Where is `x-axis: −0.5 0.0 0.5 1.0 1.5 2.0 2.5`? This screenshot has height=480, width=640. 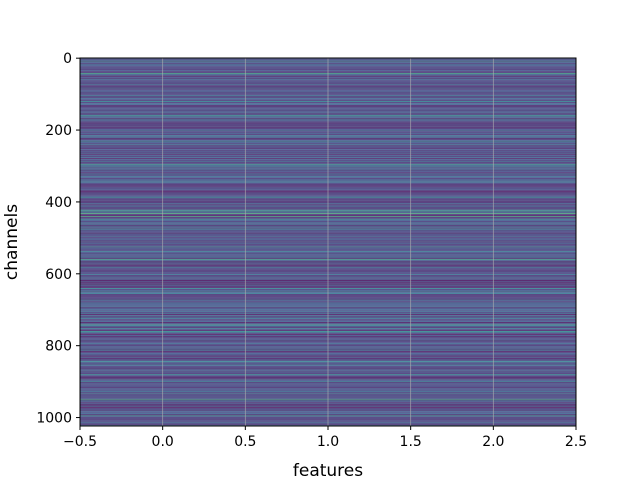 x-axis: −0.5 0.0 0.5 1.0 1.5 2.0 2.5 is located at coordinates (325, 438).